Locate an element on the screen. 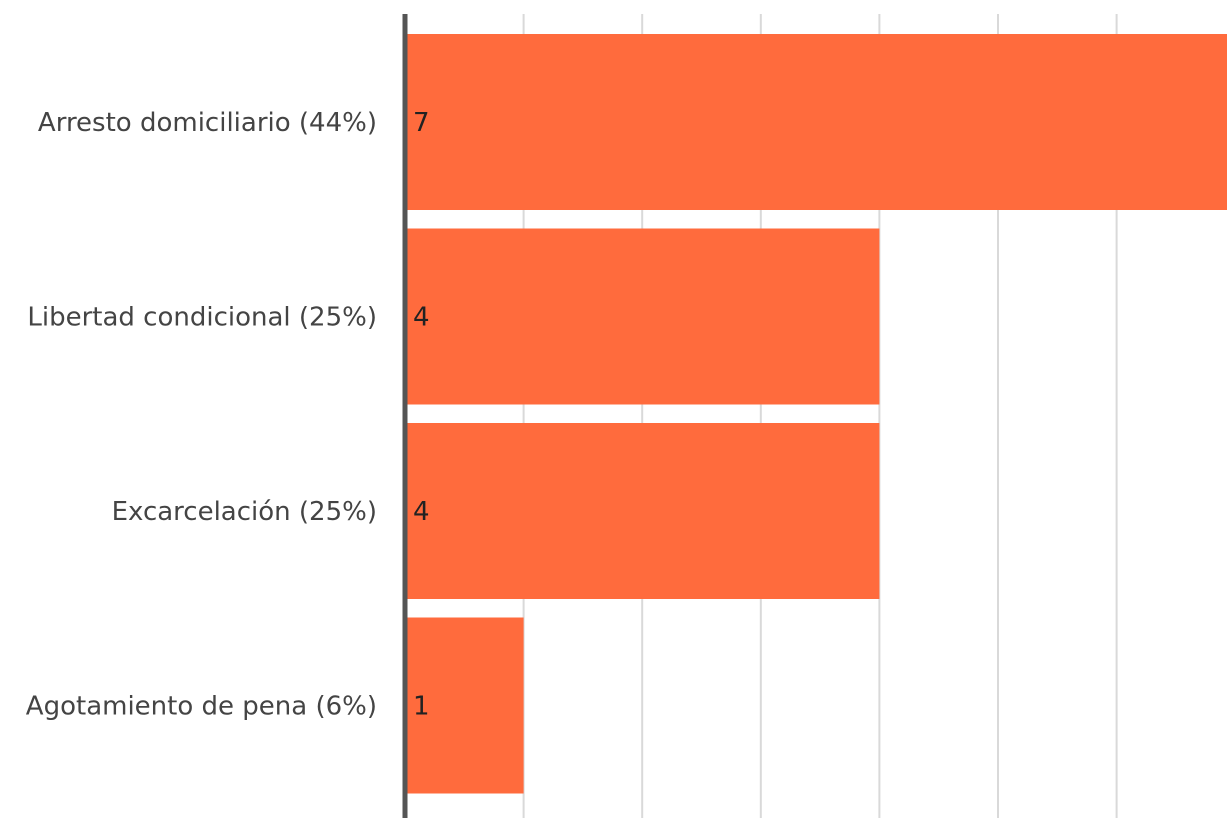  value-label-4: 1 is located at coordinates (421, 707).